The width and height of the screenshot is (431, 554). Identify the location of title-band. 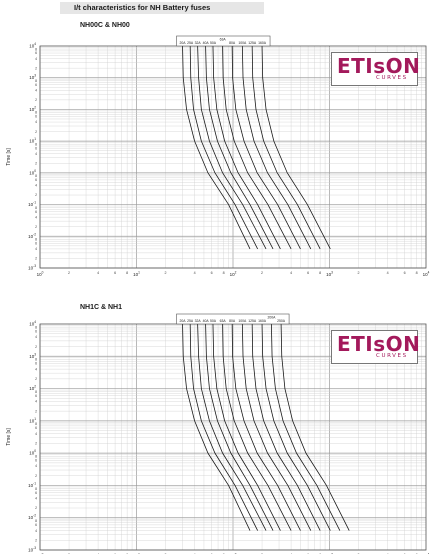
(162, 8).